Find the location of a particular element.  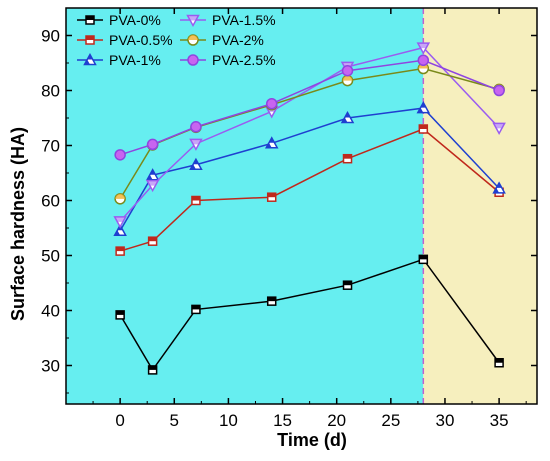

legend-item: PVA-0.5% is located at coordinates (125, 40).